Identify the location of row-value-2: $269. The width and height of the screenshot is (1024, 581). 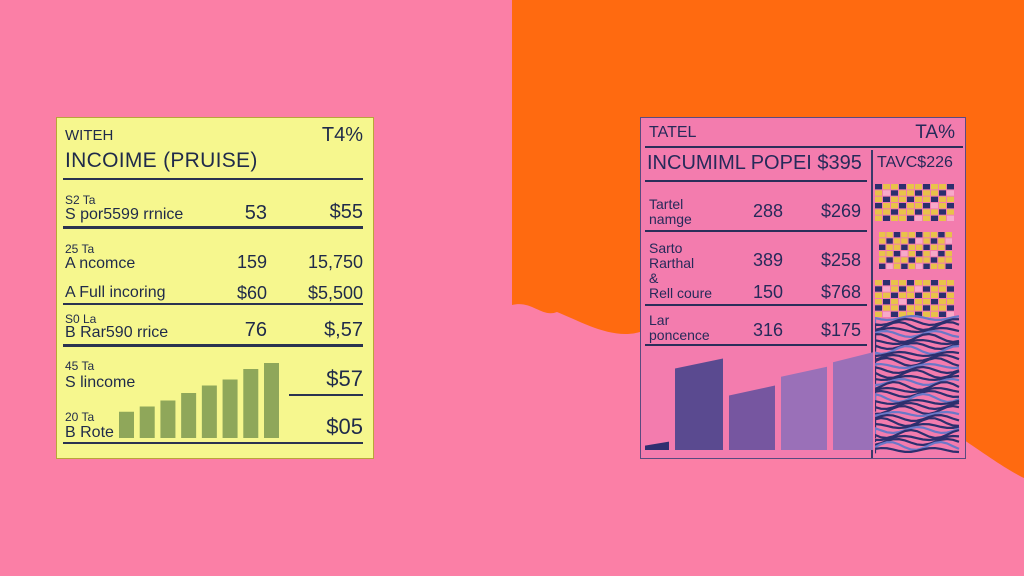
(840, 211).